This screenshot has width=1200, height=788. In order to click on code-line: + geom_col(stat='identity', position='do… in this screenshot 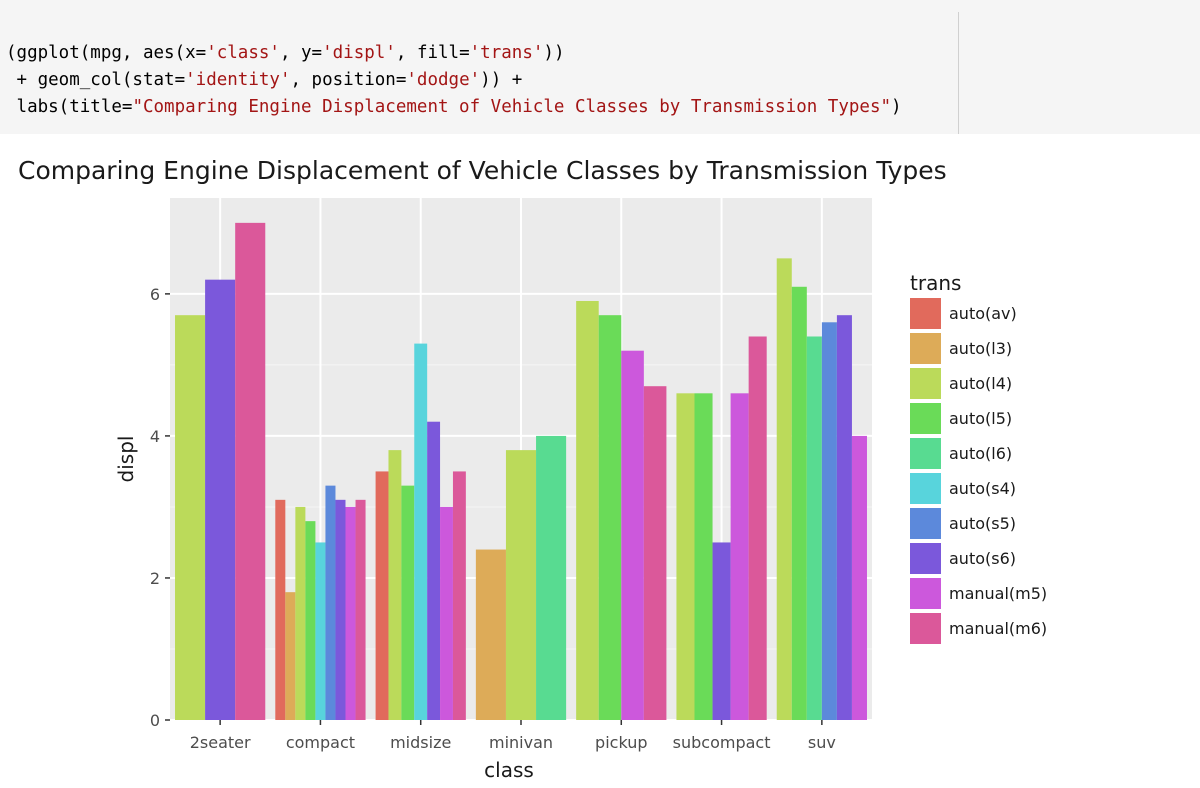, I will do `click(264, 80)`.